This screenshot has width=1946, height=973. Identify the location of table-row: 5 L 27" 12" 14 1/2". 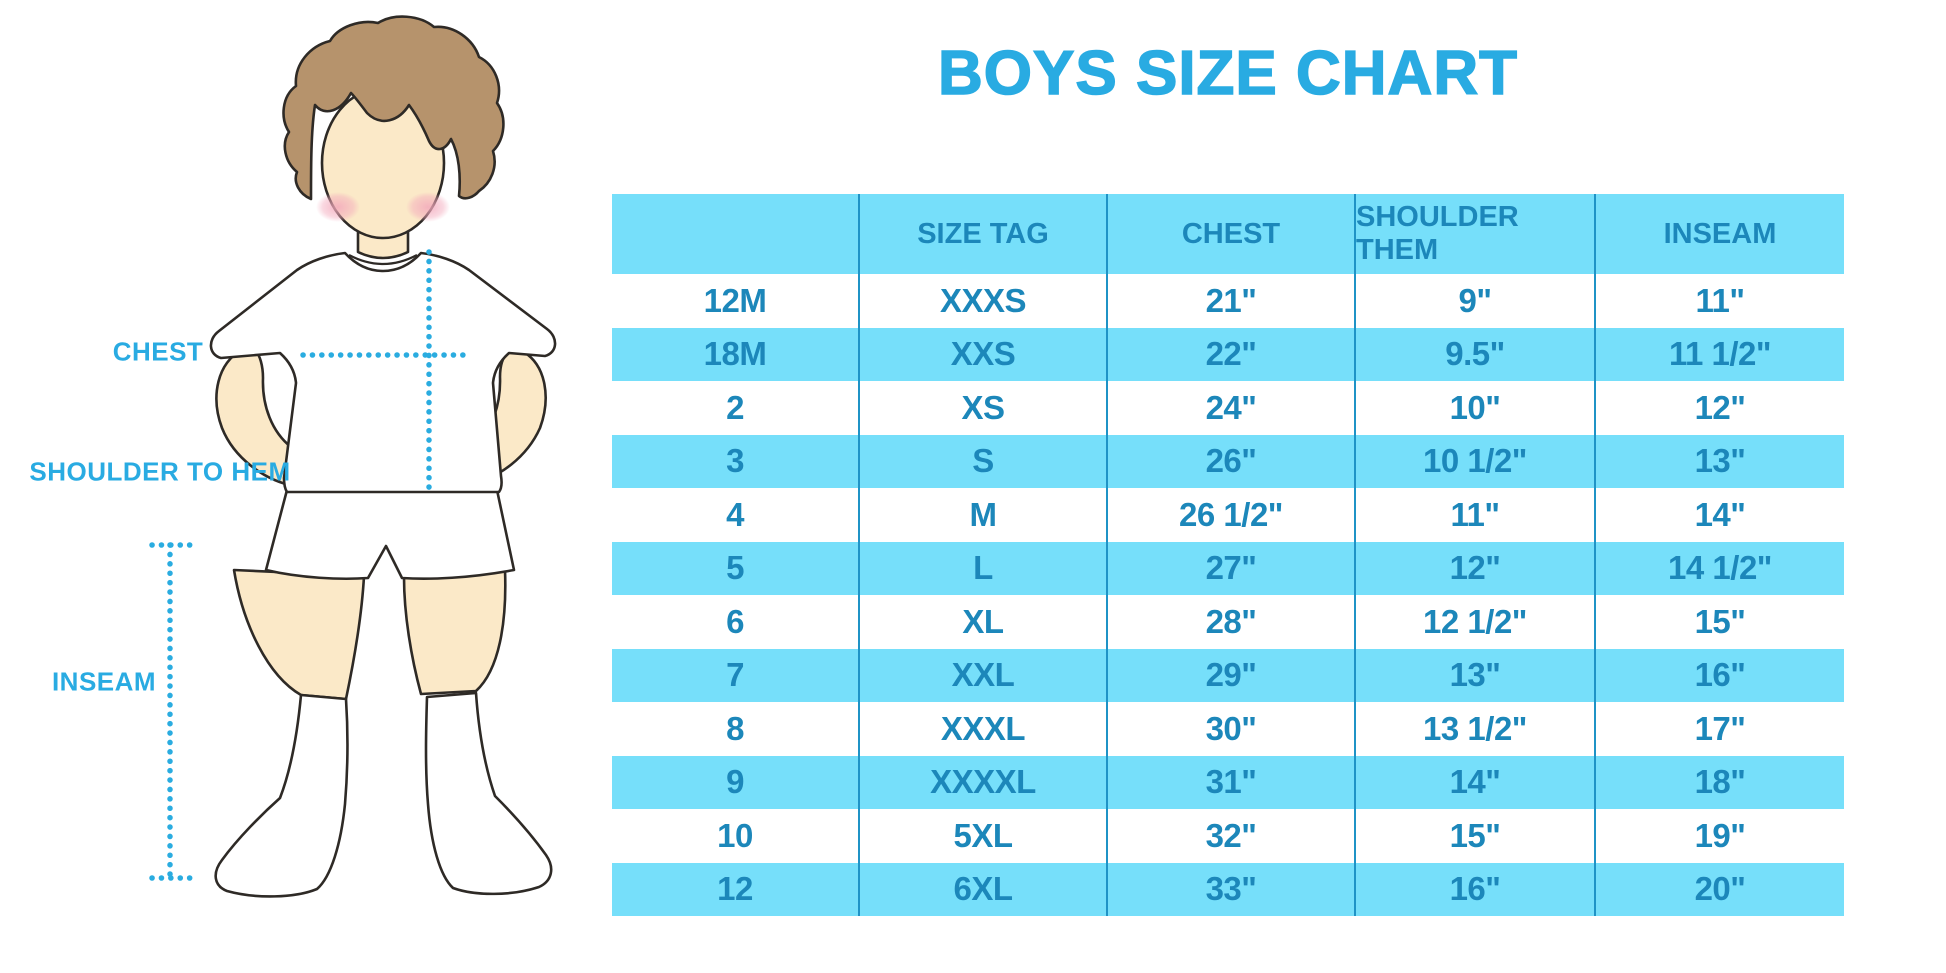
(1228, 568).